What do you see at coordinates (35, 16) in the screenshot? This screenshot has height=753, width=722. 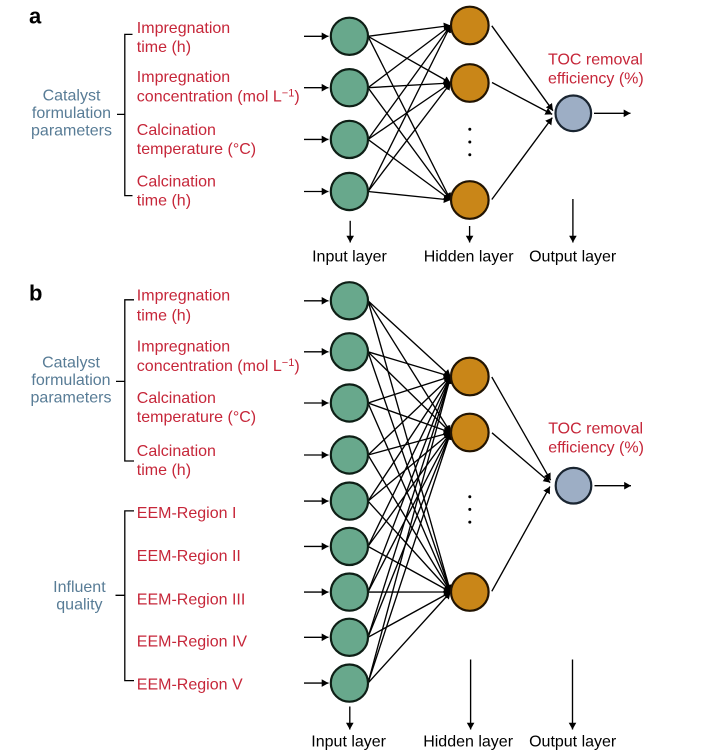 I see `svg-text: a` at bounding box center [35, 16].